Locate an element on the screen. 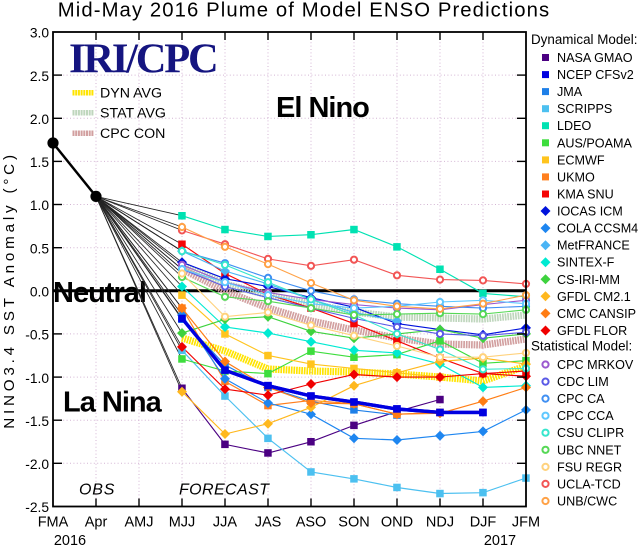 Image resolution: width=643 pixels, height=546 pixels. svg-text: DJF is located at coordinates (483, 523).